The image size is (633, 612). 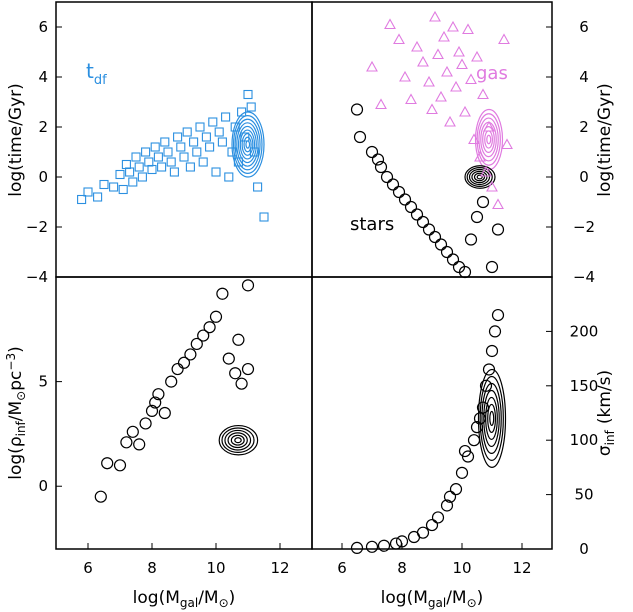 I want to click on xtick-bottom-right-0: 6, so click(x=342, y=568).